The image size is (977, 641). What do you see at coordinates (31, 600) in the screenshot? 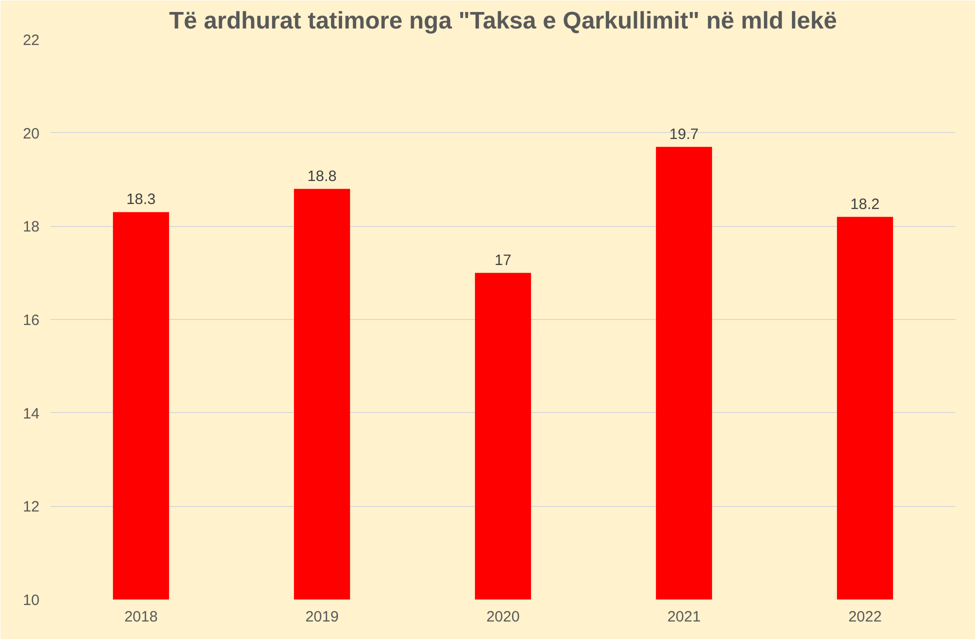
I see `y-tick-label: 10` at bounding box center [31, 600].